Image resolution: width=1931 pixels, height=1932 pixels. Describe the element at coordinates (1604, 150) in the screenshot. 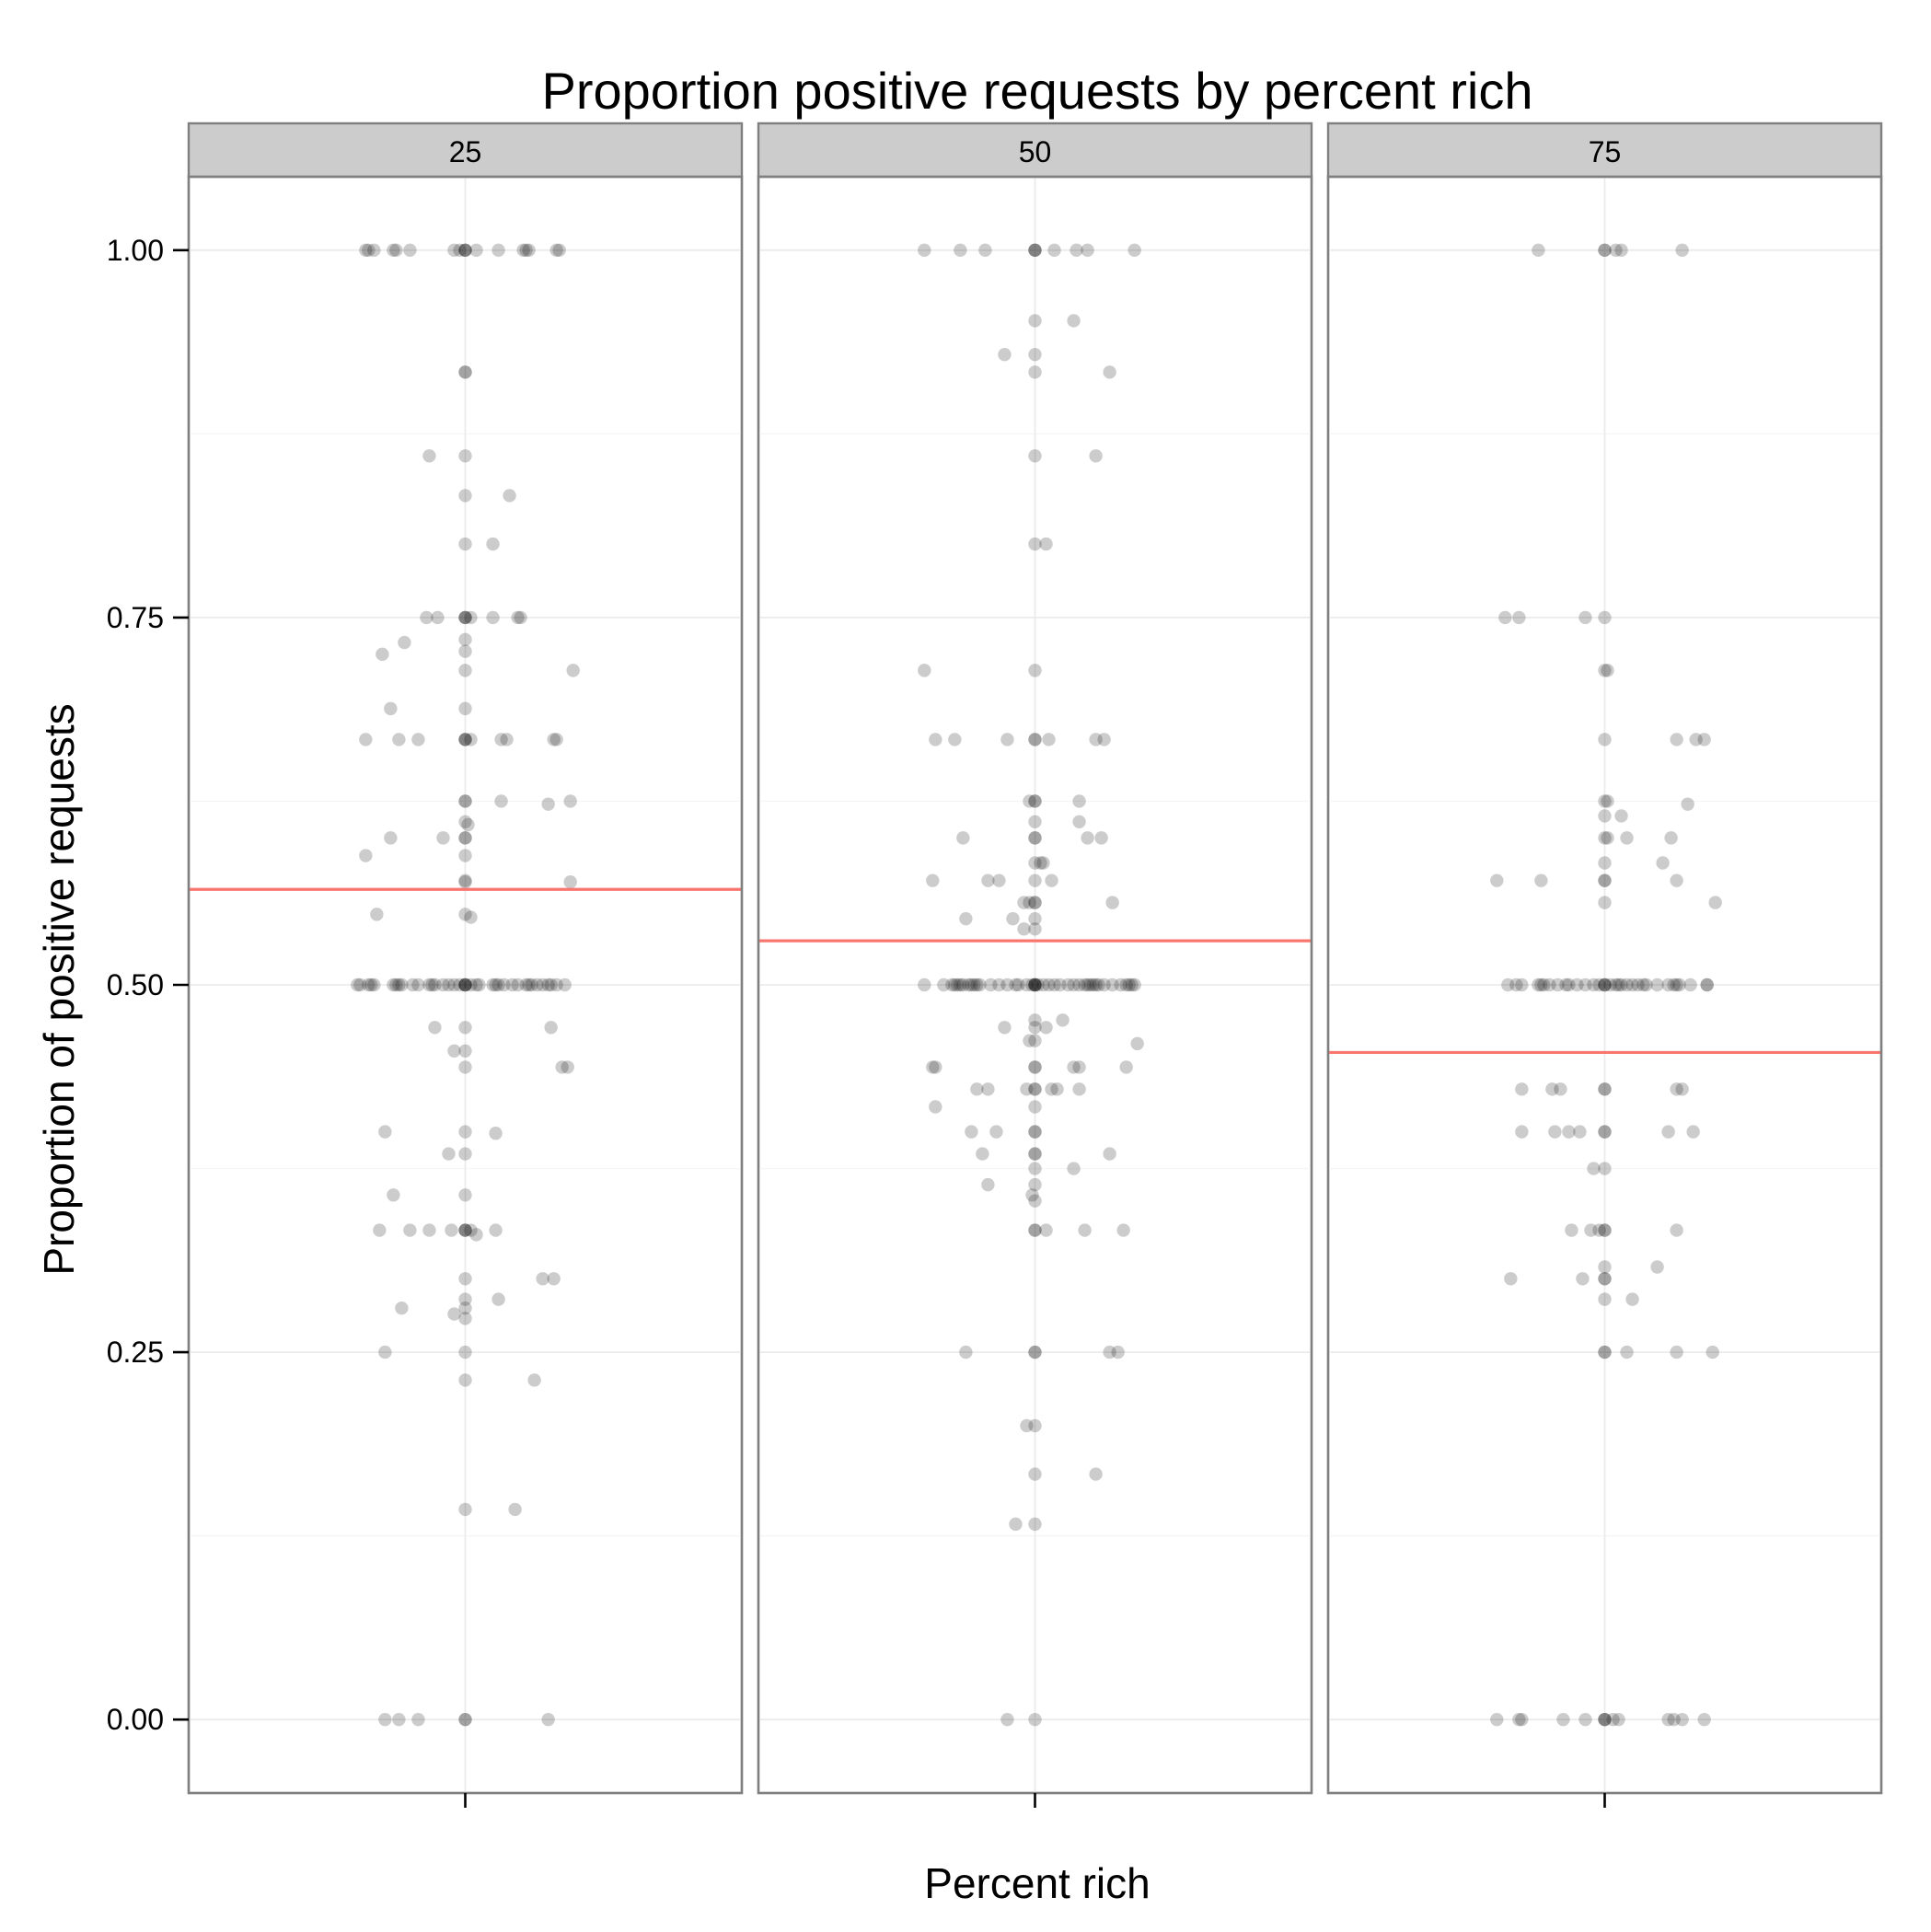

I see `facet-strip` at that location.